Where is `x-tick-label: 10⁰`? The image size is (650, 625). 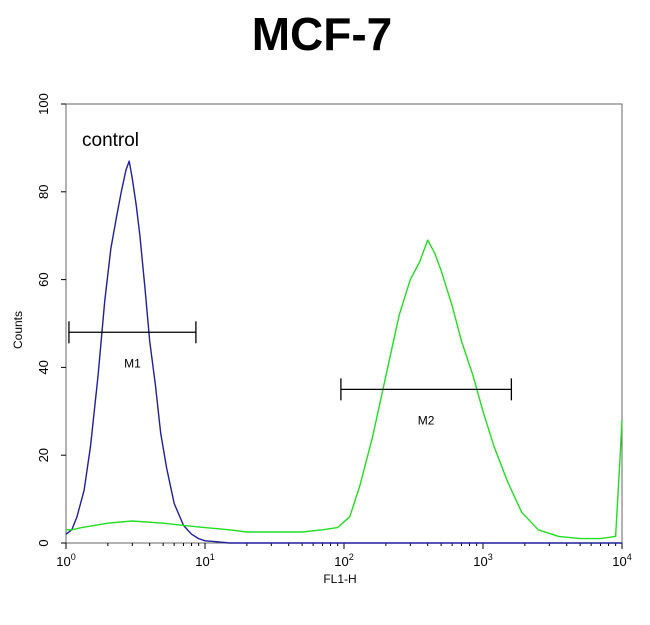 x-tick-label: 10⁰ is located at coordinates (65, 560).